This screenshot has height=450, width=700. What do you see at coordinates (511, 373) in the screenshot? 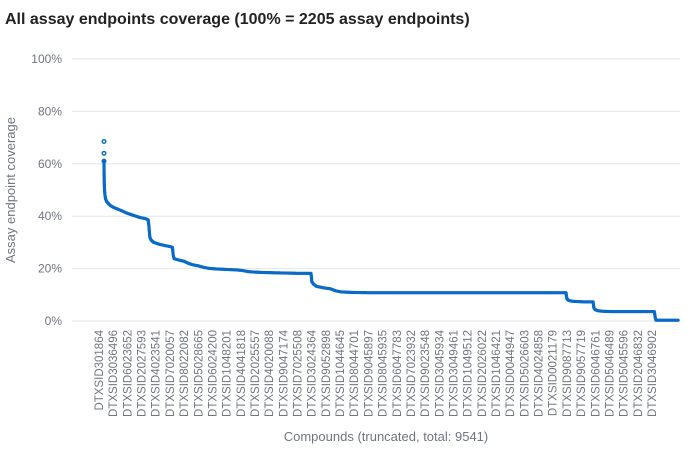
I see `x-tick-label: DTXSID0044947` at bounding box center [511, 373].